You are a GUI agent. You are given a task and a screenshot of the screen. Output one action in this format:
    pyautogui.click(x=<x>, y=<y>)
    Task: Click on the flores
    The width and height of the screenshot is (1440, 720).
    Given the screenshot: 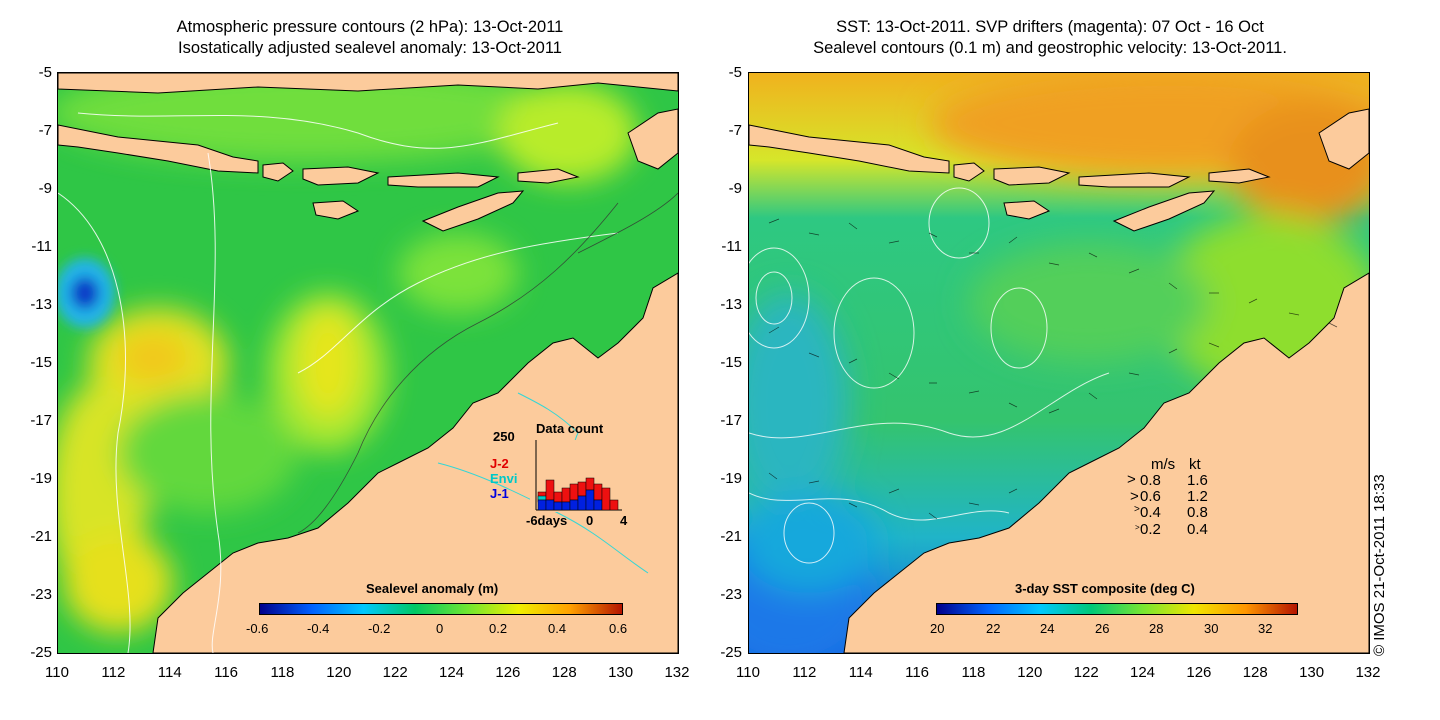 What is the action you would take?
    pyautogui.click(x=443, y=180)
    